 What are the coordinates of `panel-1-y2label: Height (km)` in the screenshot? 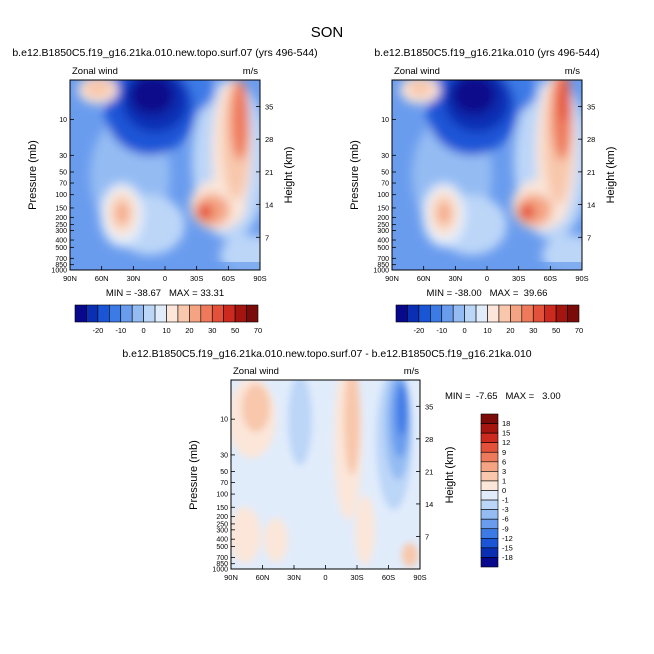 It's located at (289, 175).